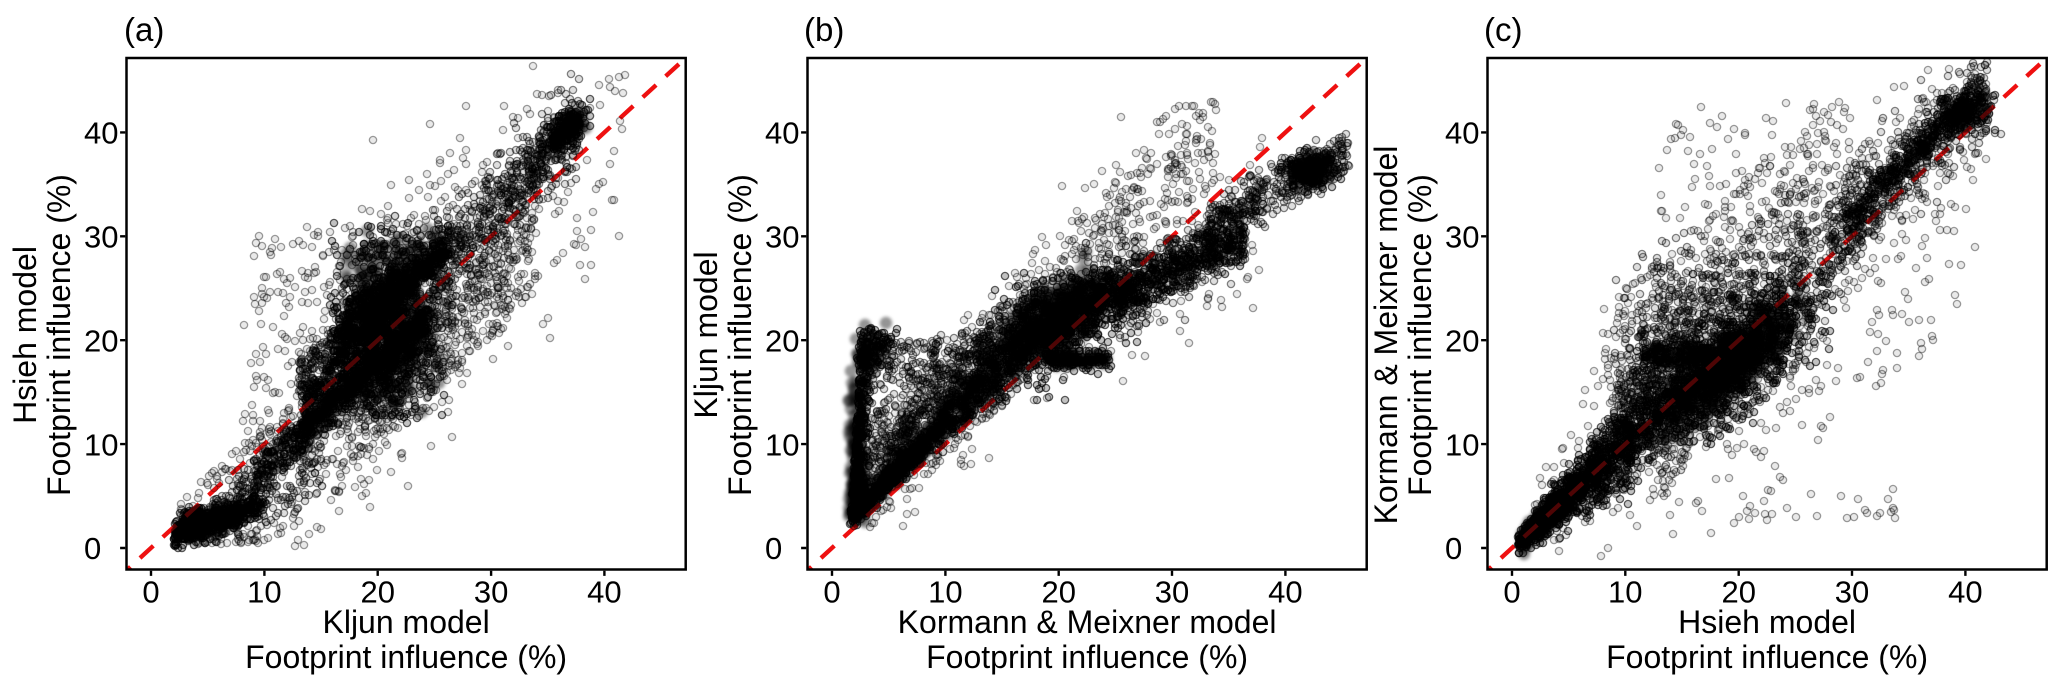 The width and height of the screenshot is (2067, 691). Describe the element at coordinates (25, 335) in the screenshot. I see `svg-text: Hsieh model` at that location.